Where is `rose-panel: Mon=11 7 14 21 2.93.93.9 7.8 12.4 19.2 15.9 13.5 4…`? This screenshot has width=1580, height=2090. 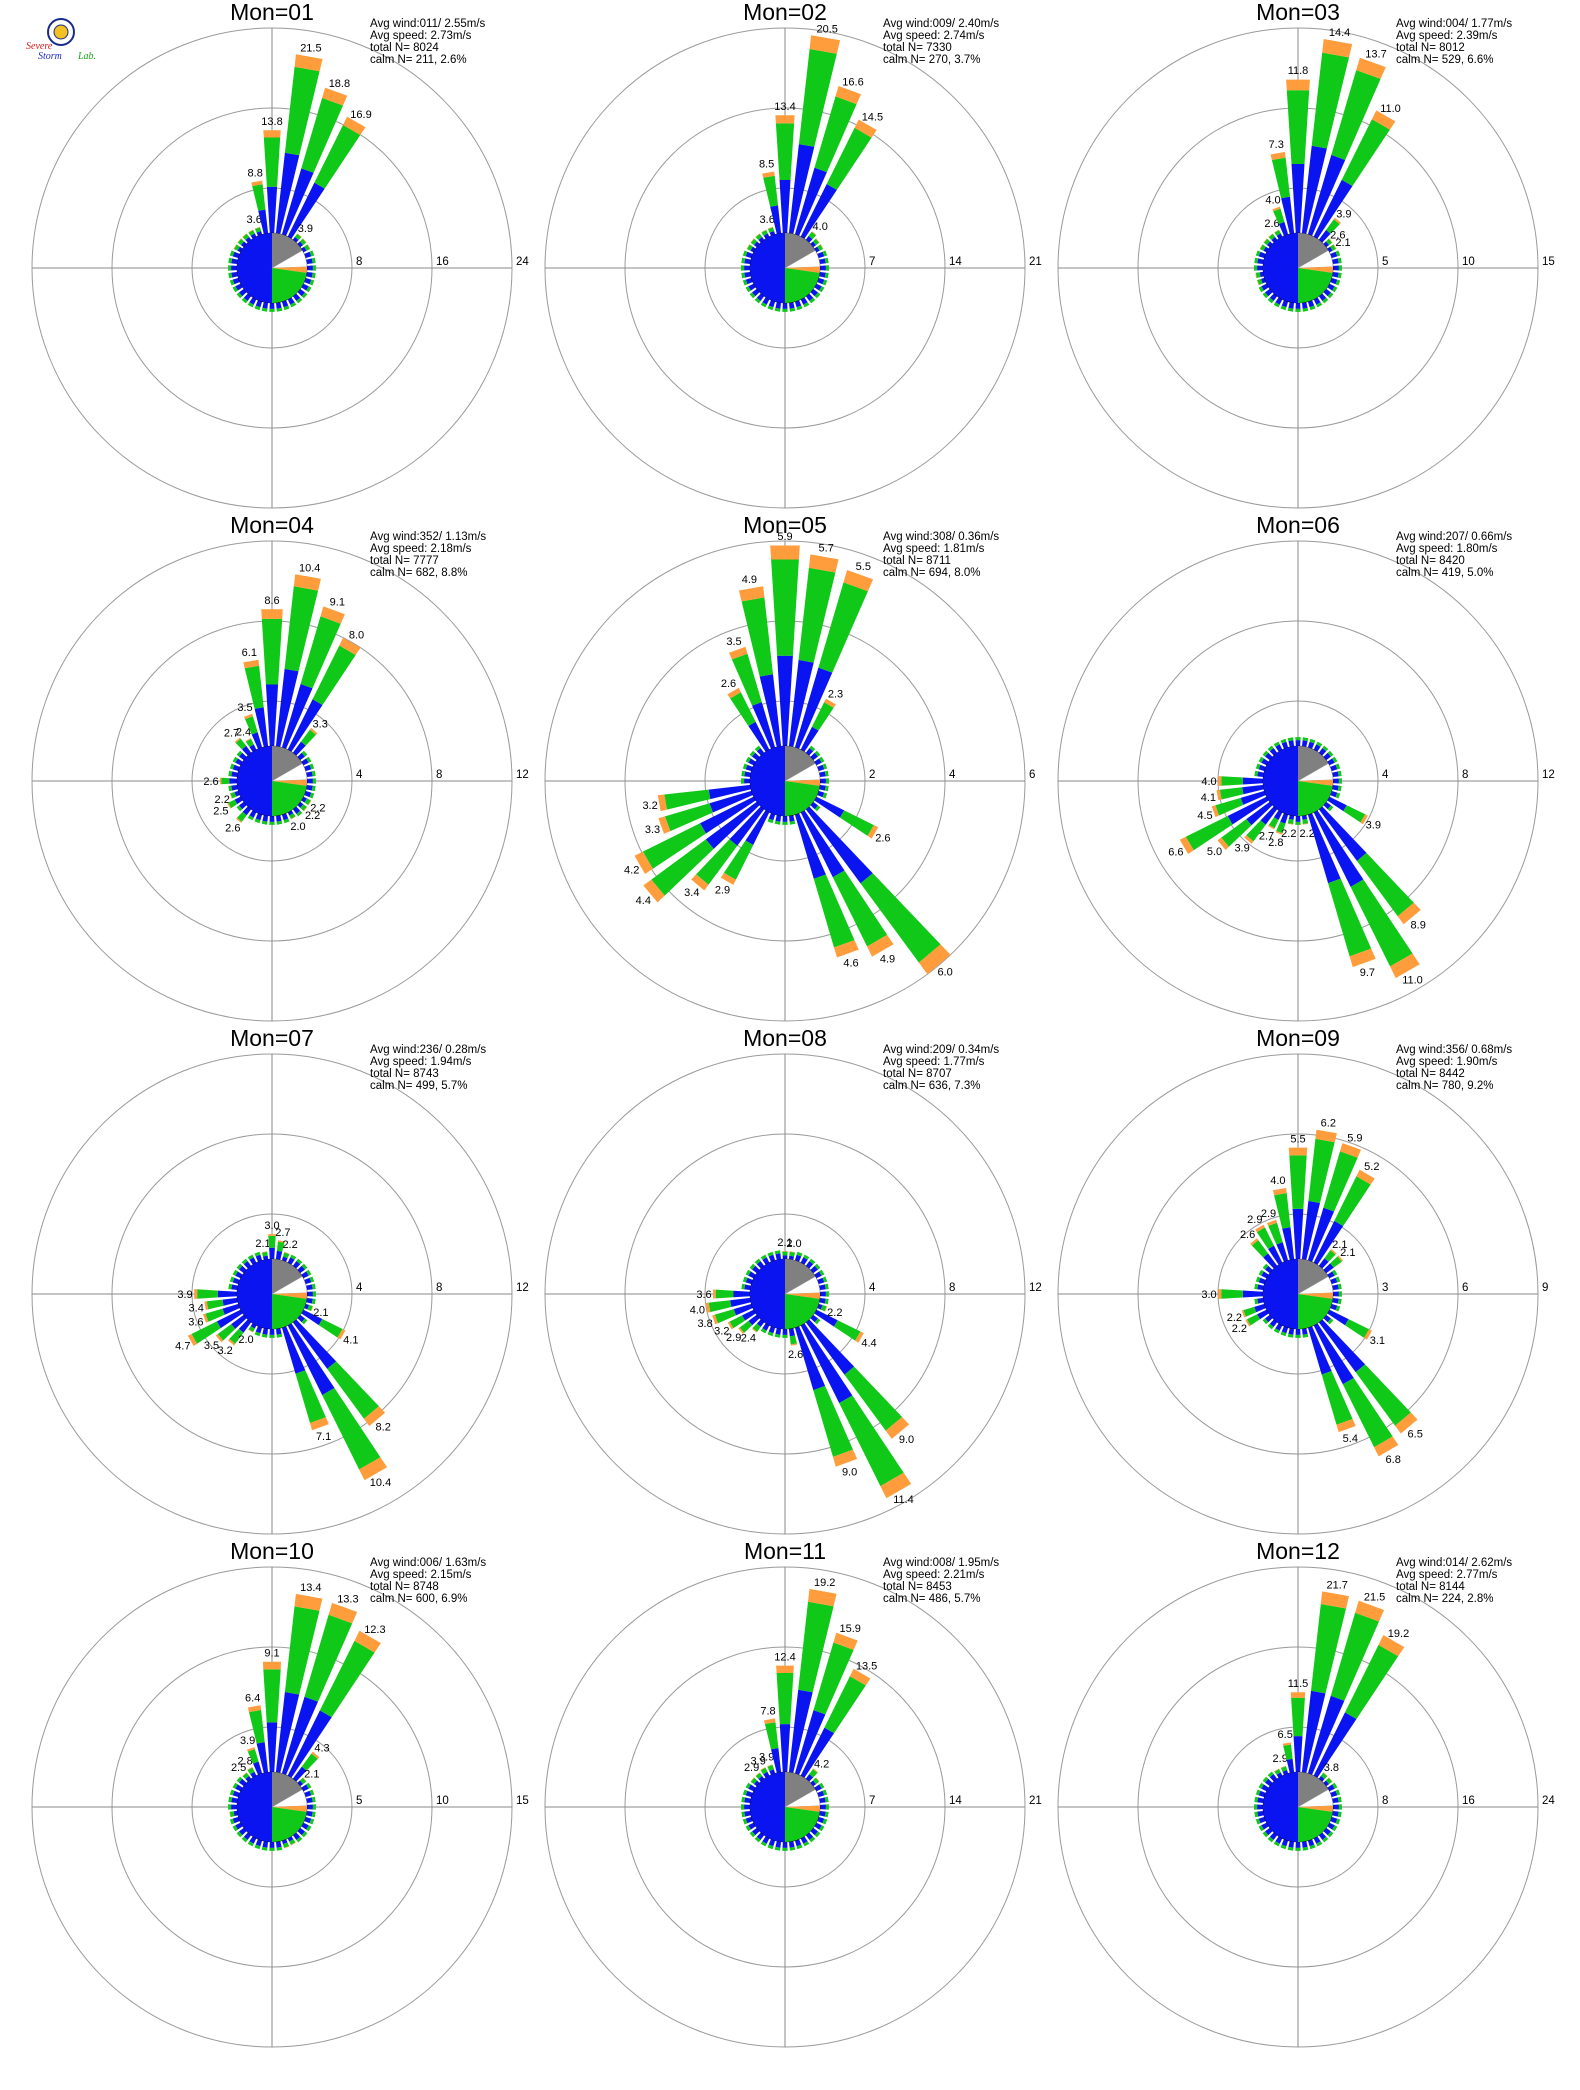
rose-panel: Mon=11 7 14 21 2.93.93.9 7.8 12.4 19.2 15.9 13.5 4… is located at coordinates (793, 1793).